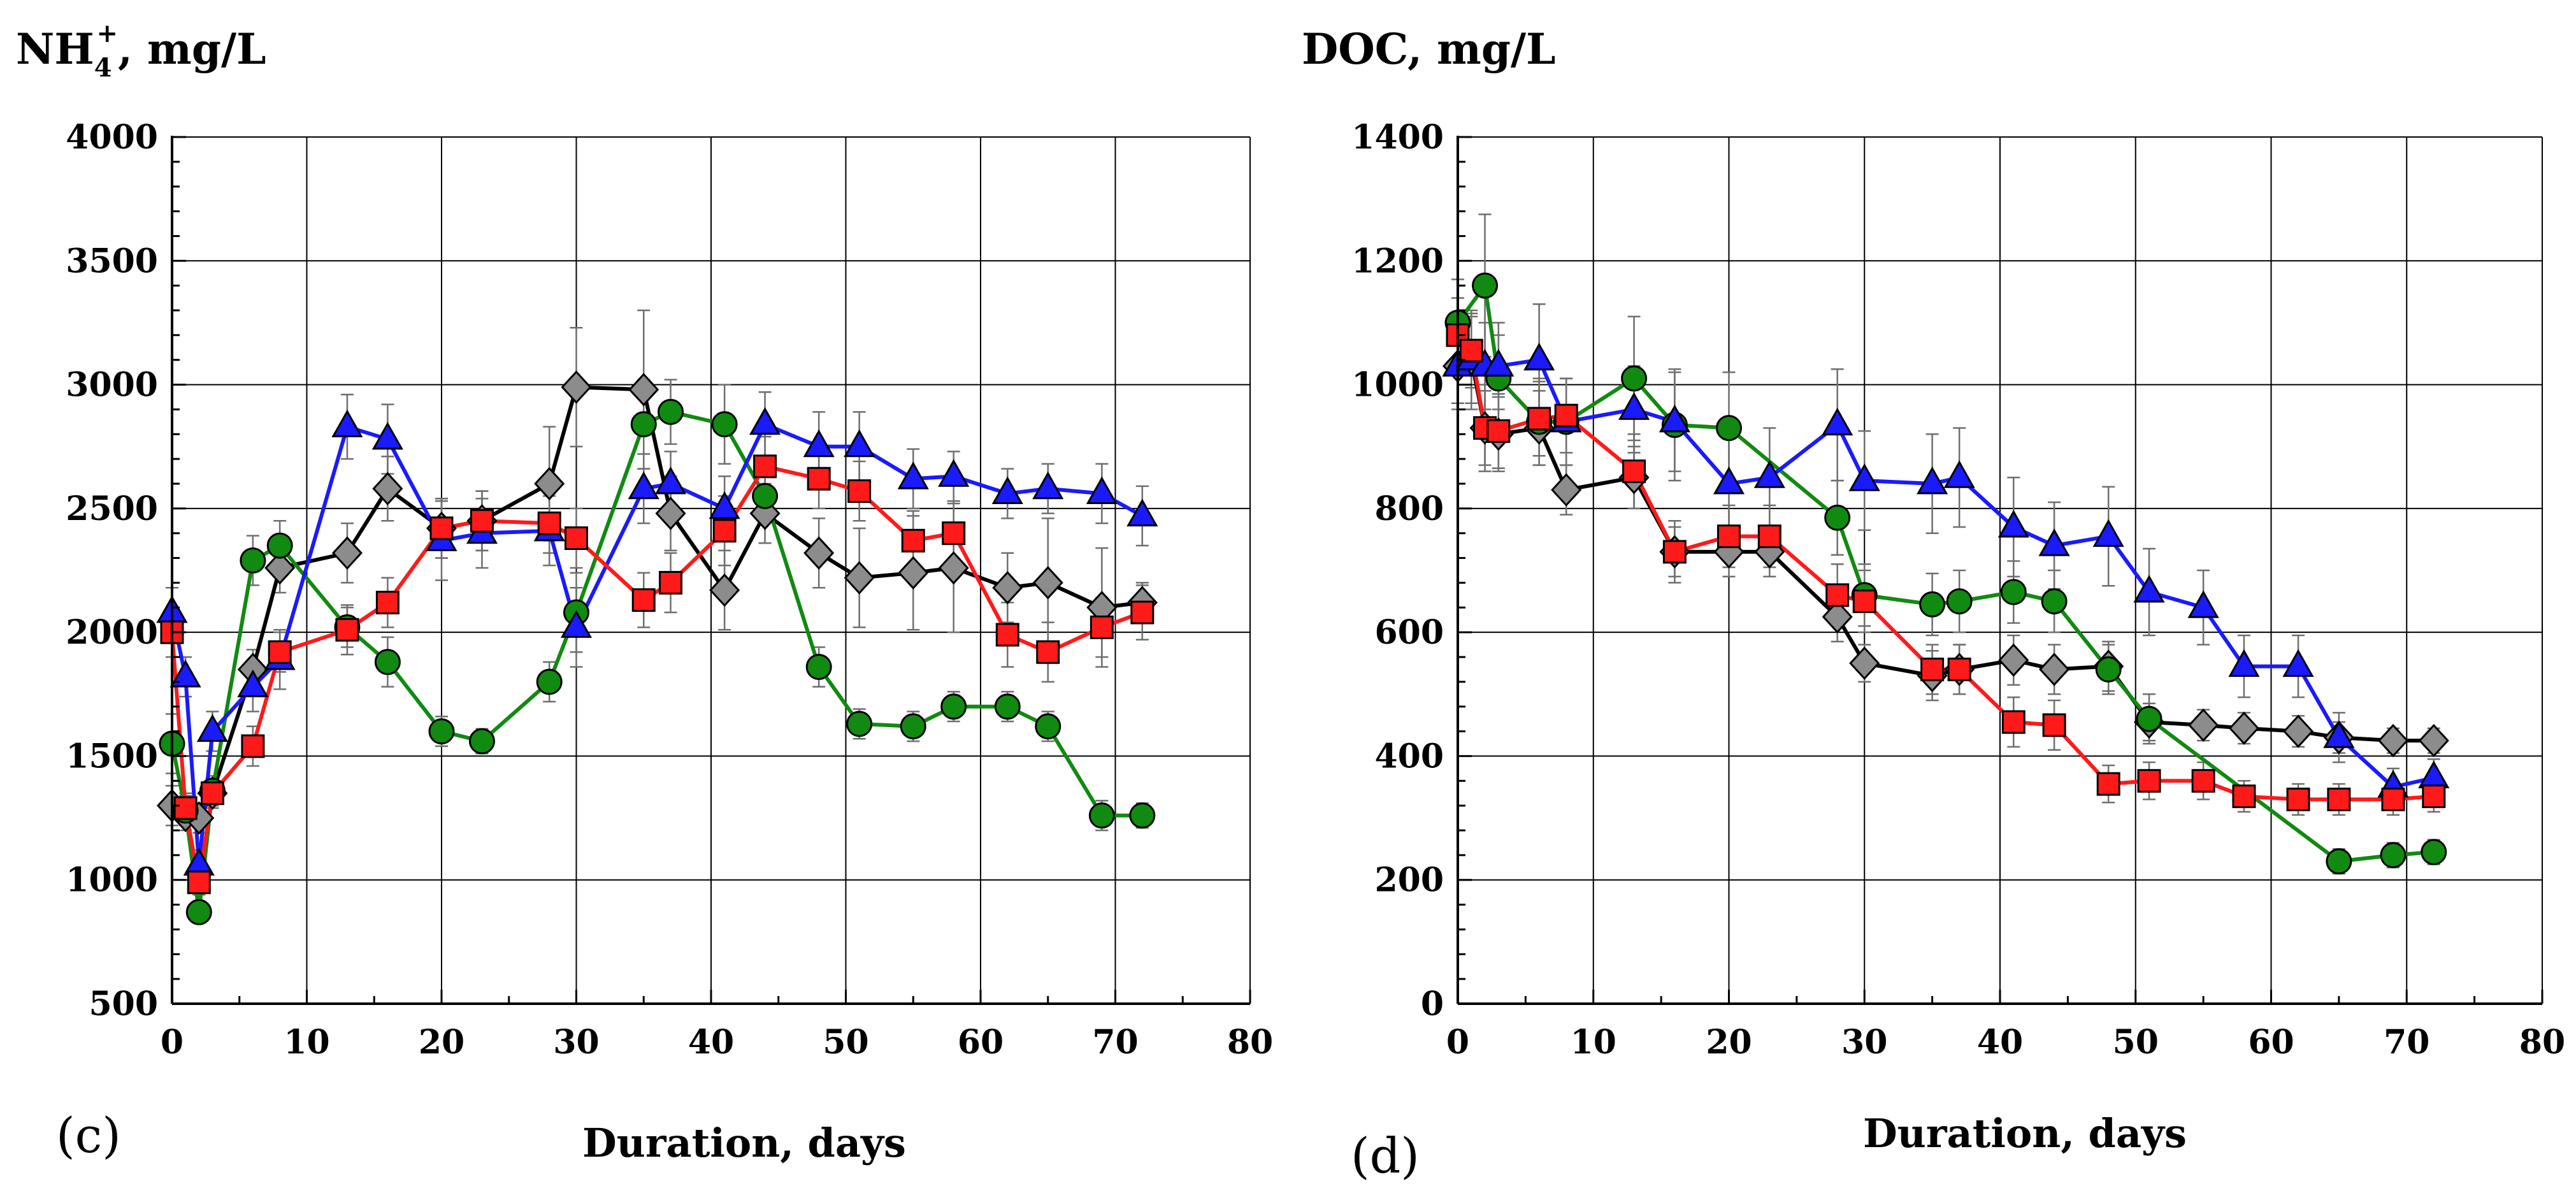  I want to click on y-tick-label: 1400, so click(1397, 137).